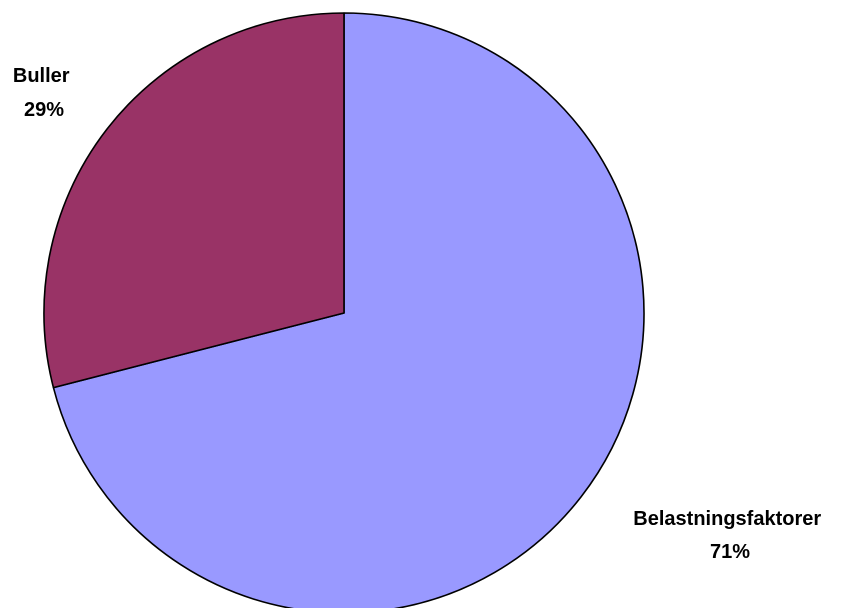 This screenshot has width=867, height=608. Describe the element at coordinates (41, 76) in the screenshot. I see `slice-name-buller: Buller` at that location.